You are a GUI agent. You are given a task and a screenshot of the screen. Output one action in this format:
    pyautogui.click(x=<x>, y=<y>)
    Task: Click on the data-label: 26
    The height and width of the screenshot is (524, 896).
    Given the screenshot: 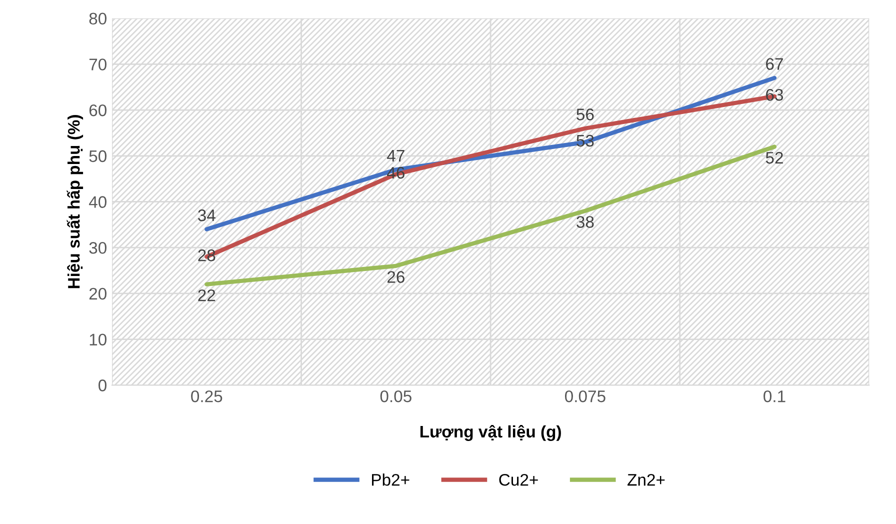 What is the action you would take?
    pyautogui.click(x=395, y=277)
    